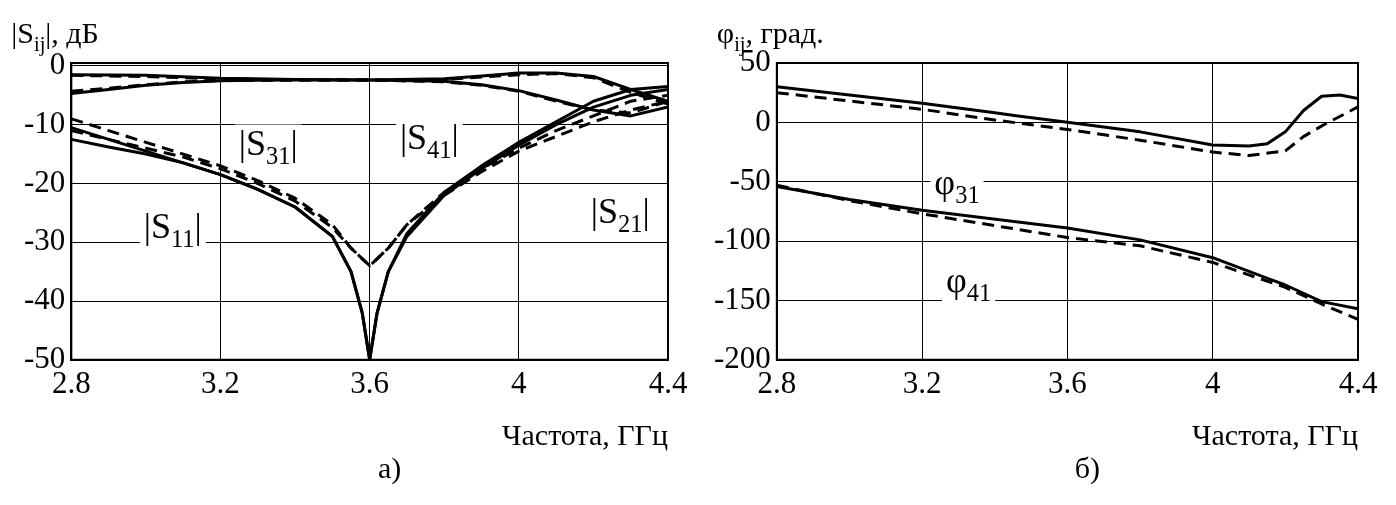  I want to click on y-tick-label: -100, so click(742, 239).